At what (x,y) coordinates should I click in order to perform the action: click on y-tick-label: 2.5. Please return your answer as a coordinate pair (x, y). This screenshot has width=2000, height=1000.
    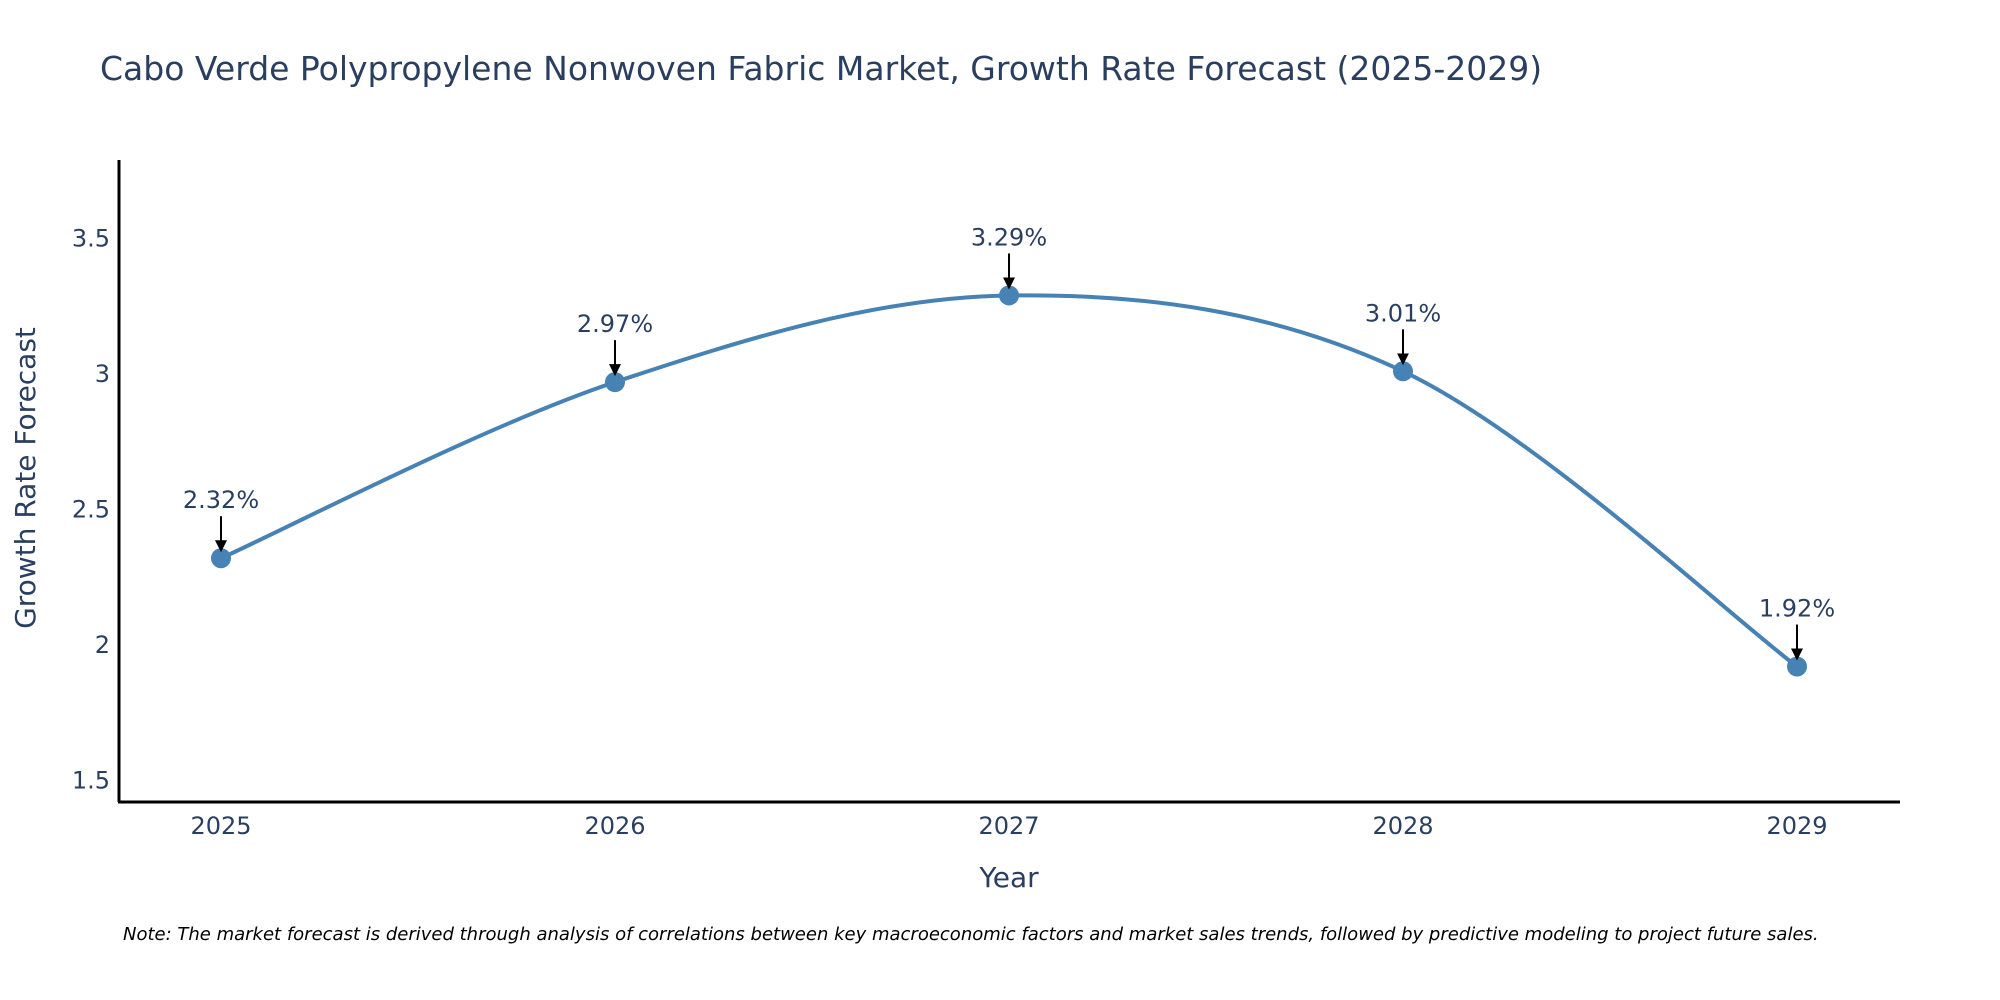
    Looking at the image, I should click on (91, 509).